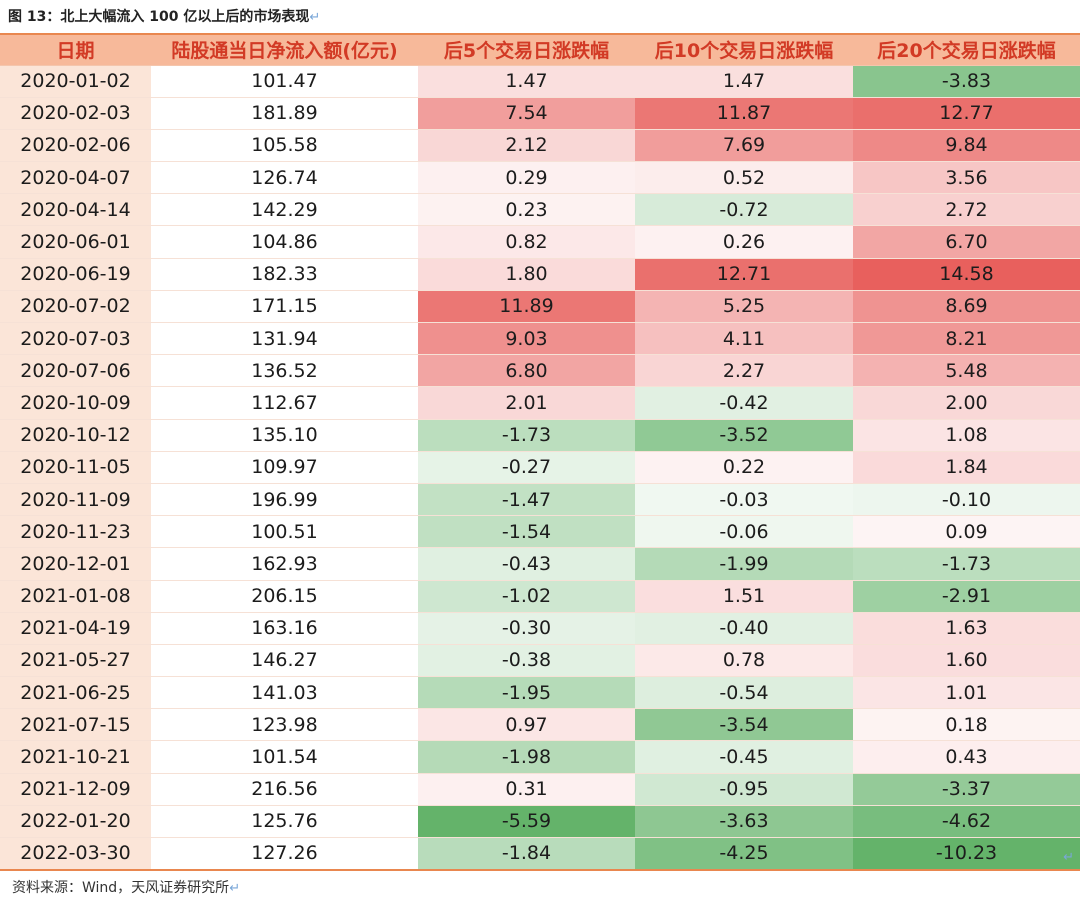 The width and height of the screenshot is (1080, 908). What do you see at coordinates (526, 403) in the screenshot?
I see `cell-5d-change: 2.01` at bounding box center [526, 403].